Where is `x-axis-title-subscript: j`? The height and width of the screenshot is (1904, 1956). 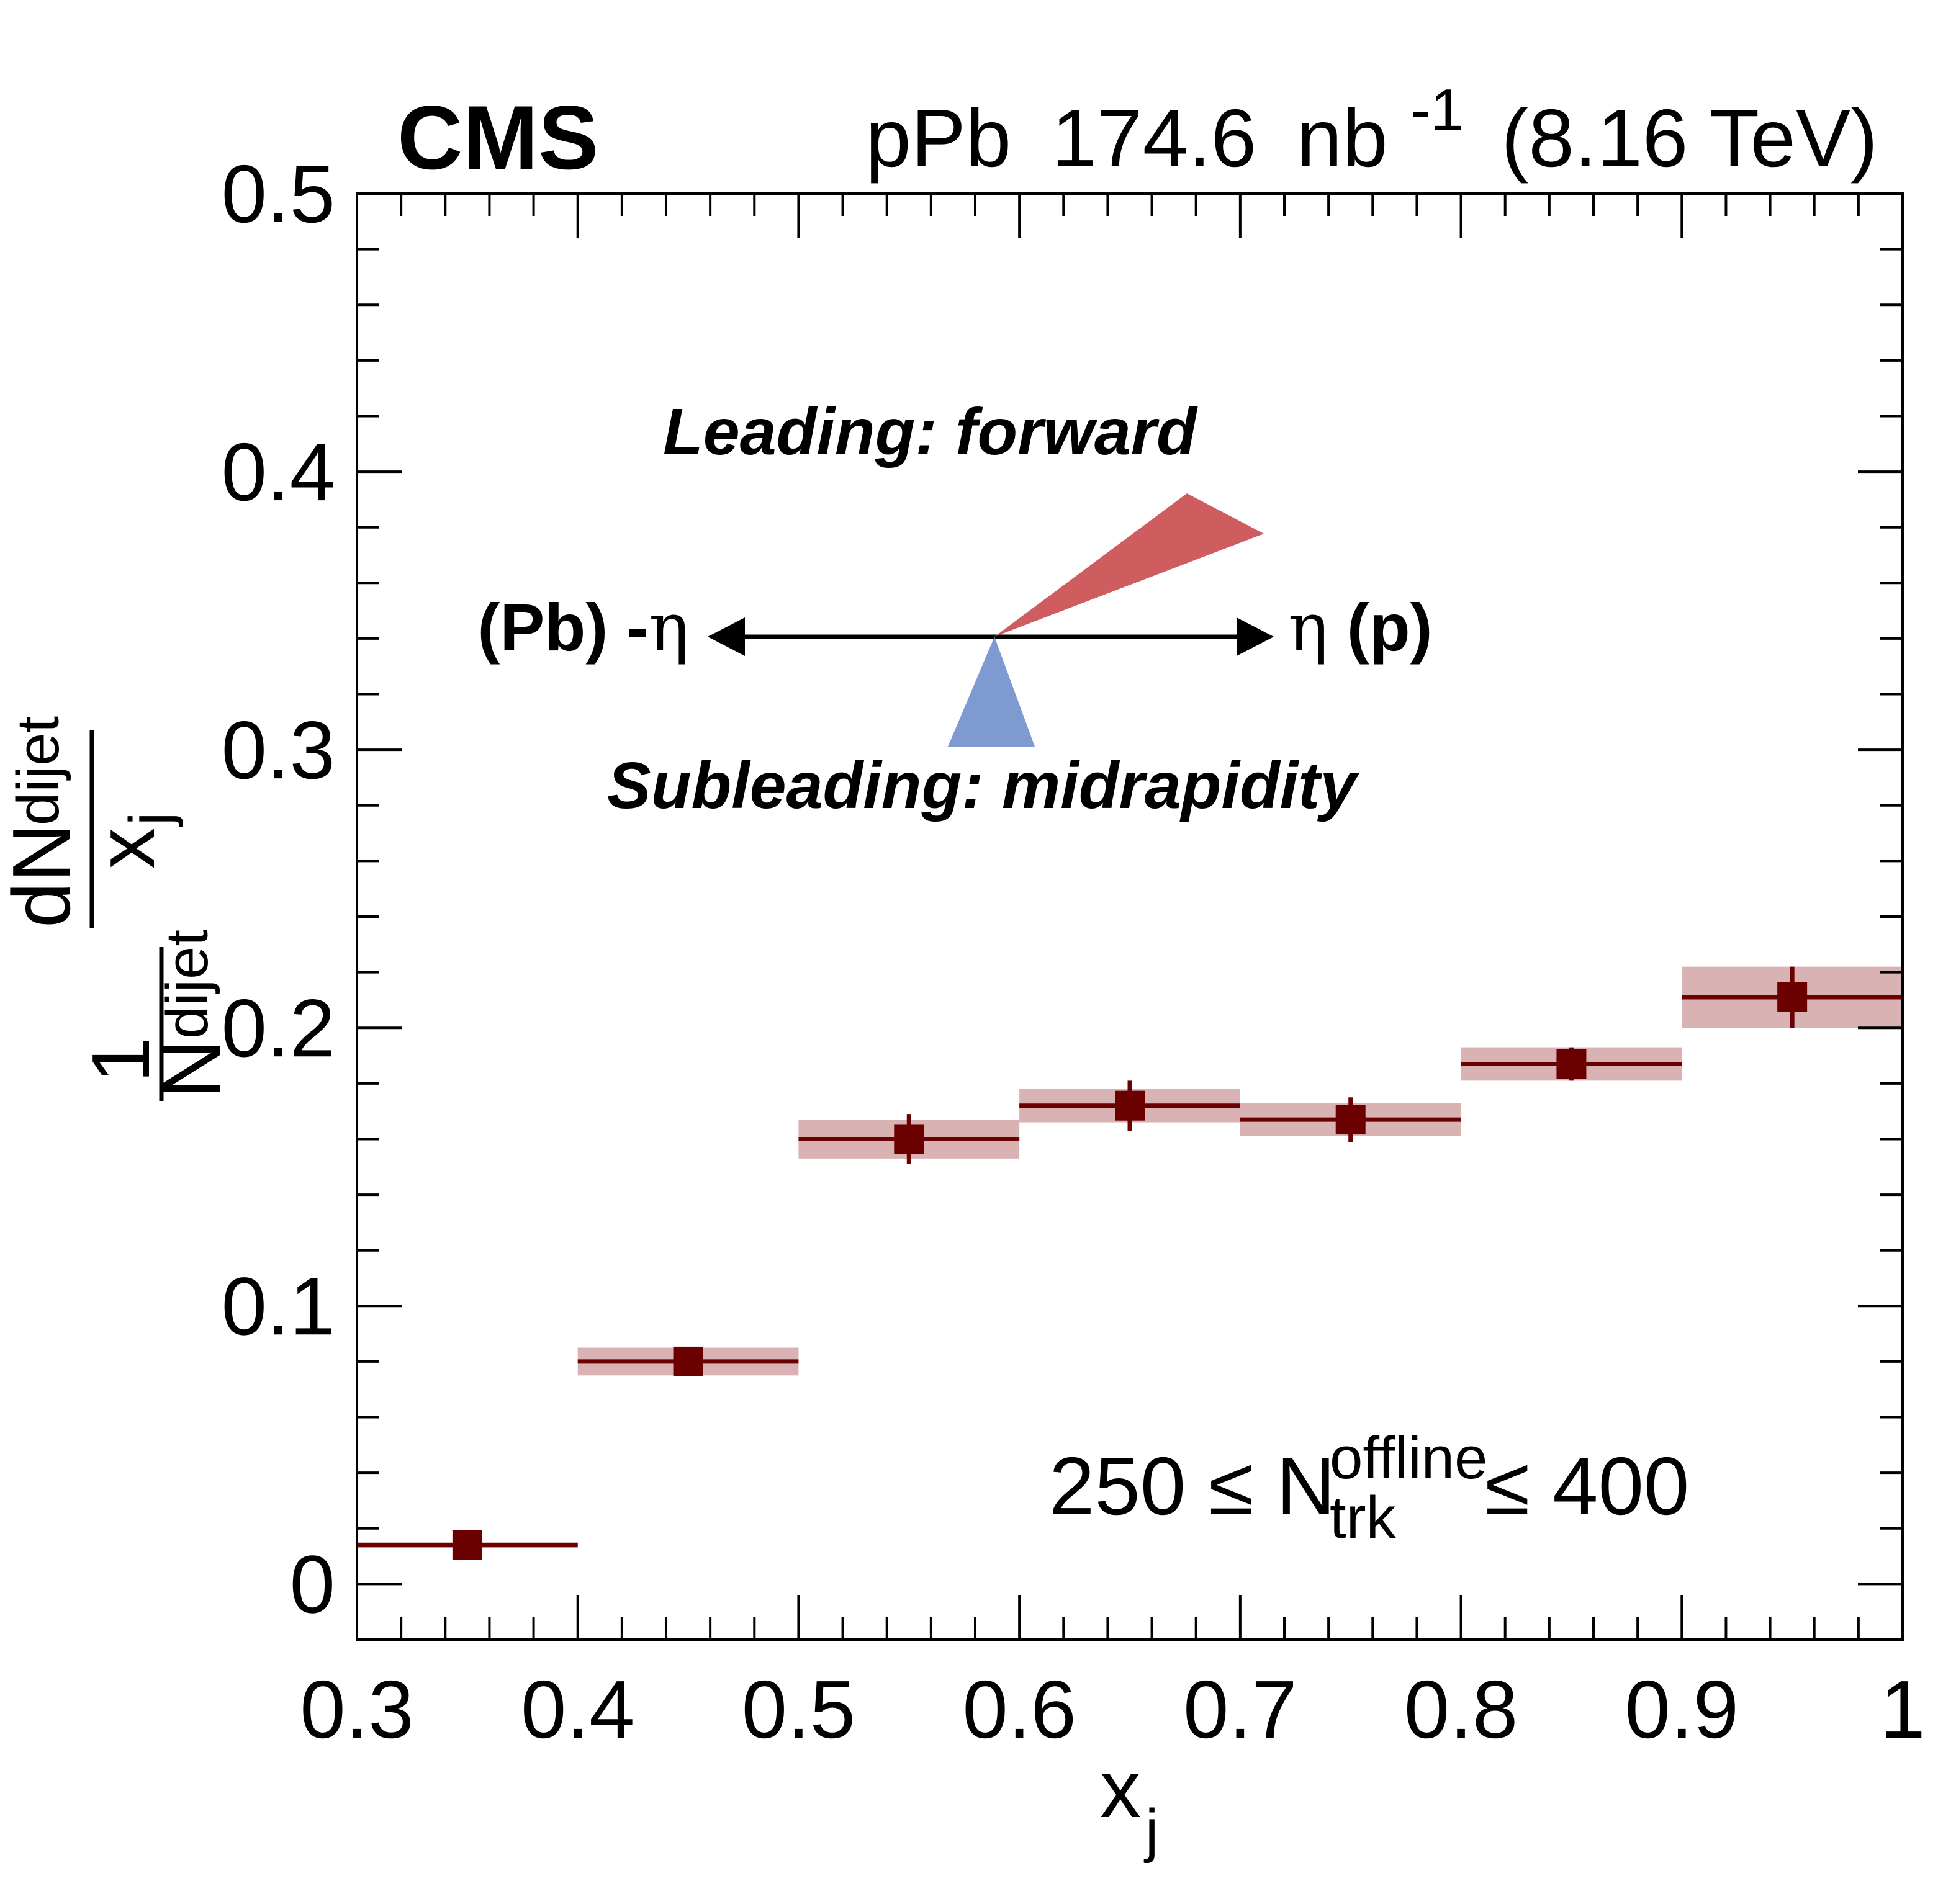 x-axis-title-subscript: j is located at coordinates (1150, 1831).